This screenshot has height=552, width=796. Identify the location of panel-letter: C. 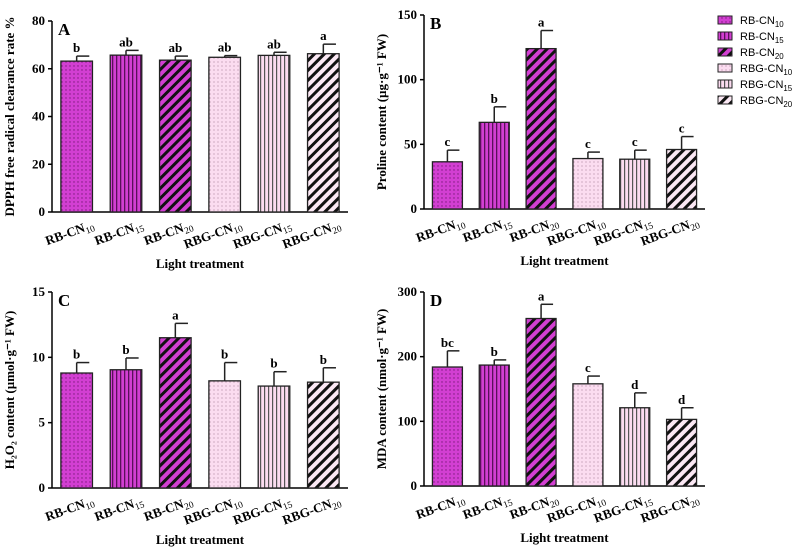
(64, 300).